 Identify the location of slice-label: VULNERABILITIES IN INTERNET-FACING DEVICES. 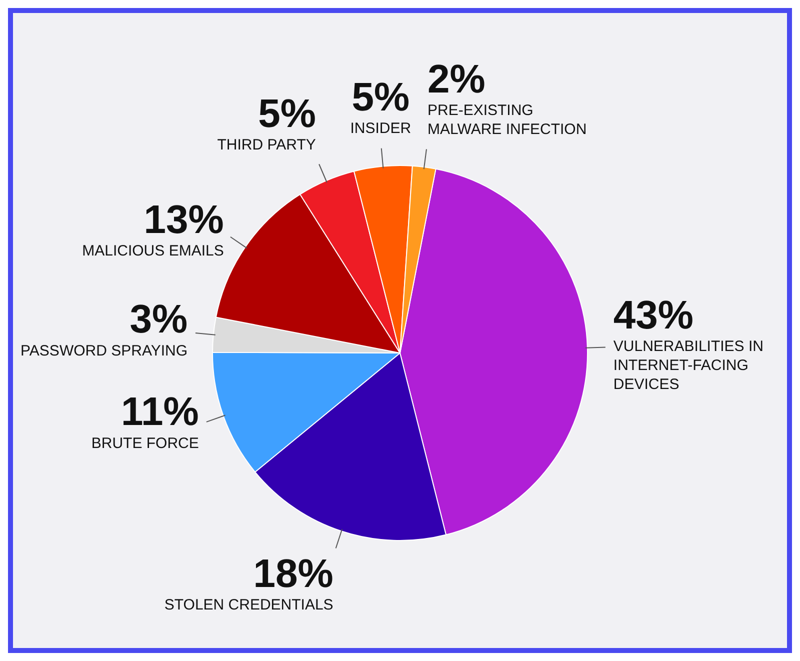
(688, 366).